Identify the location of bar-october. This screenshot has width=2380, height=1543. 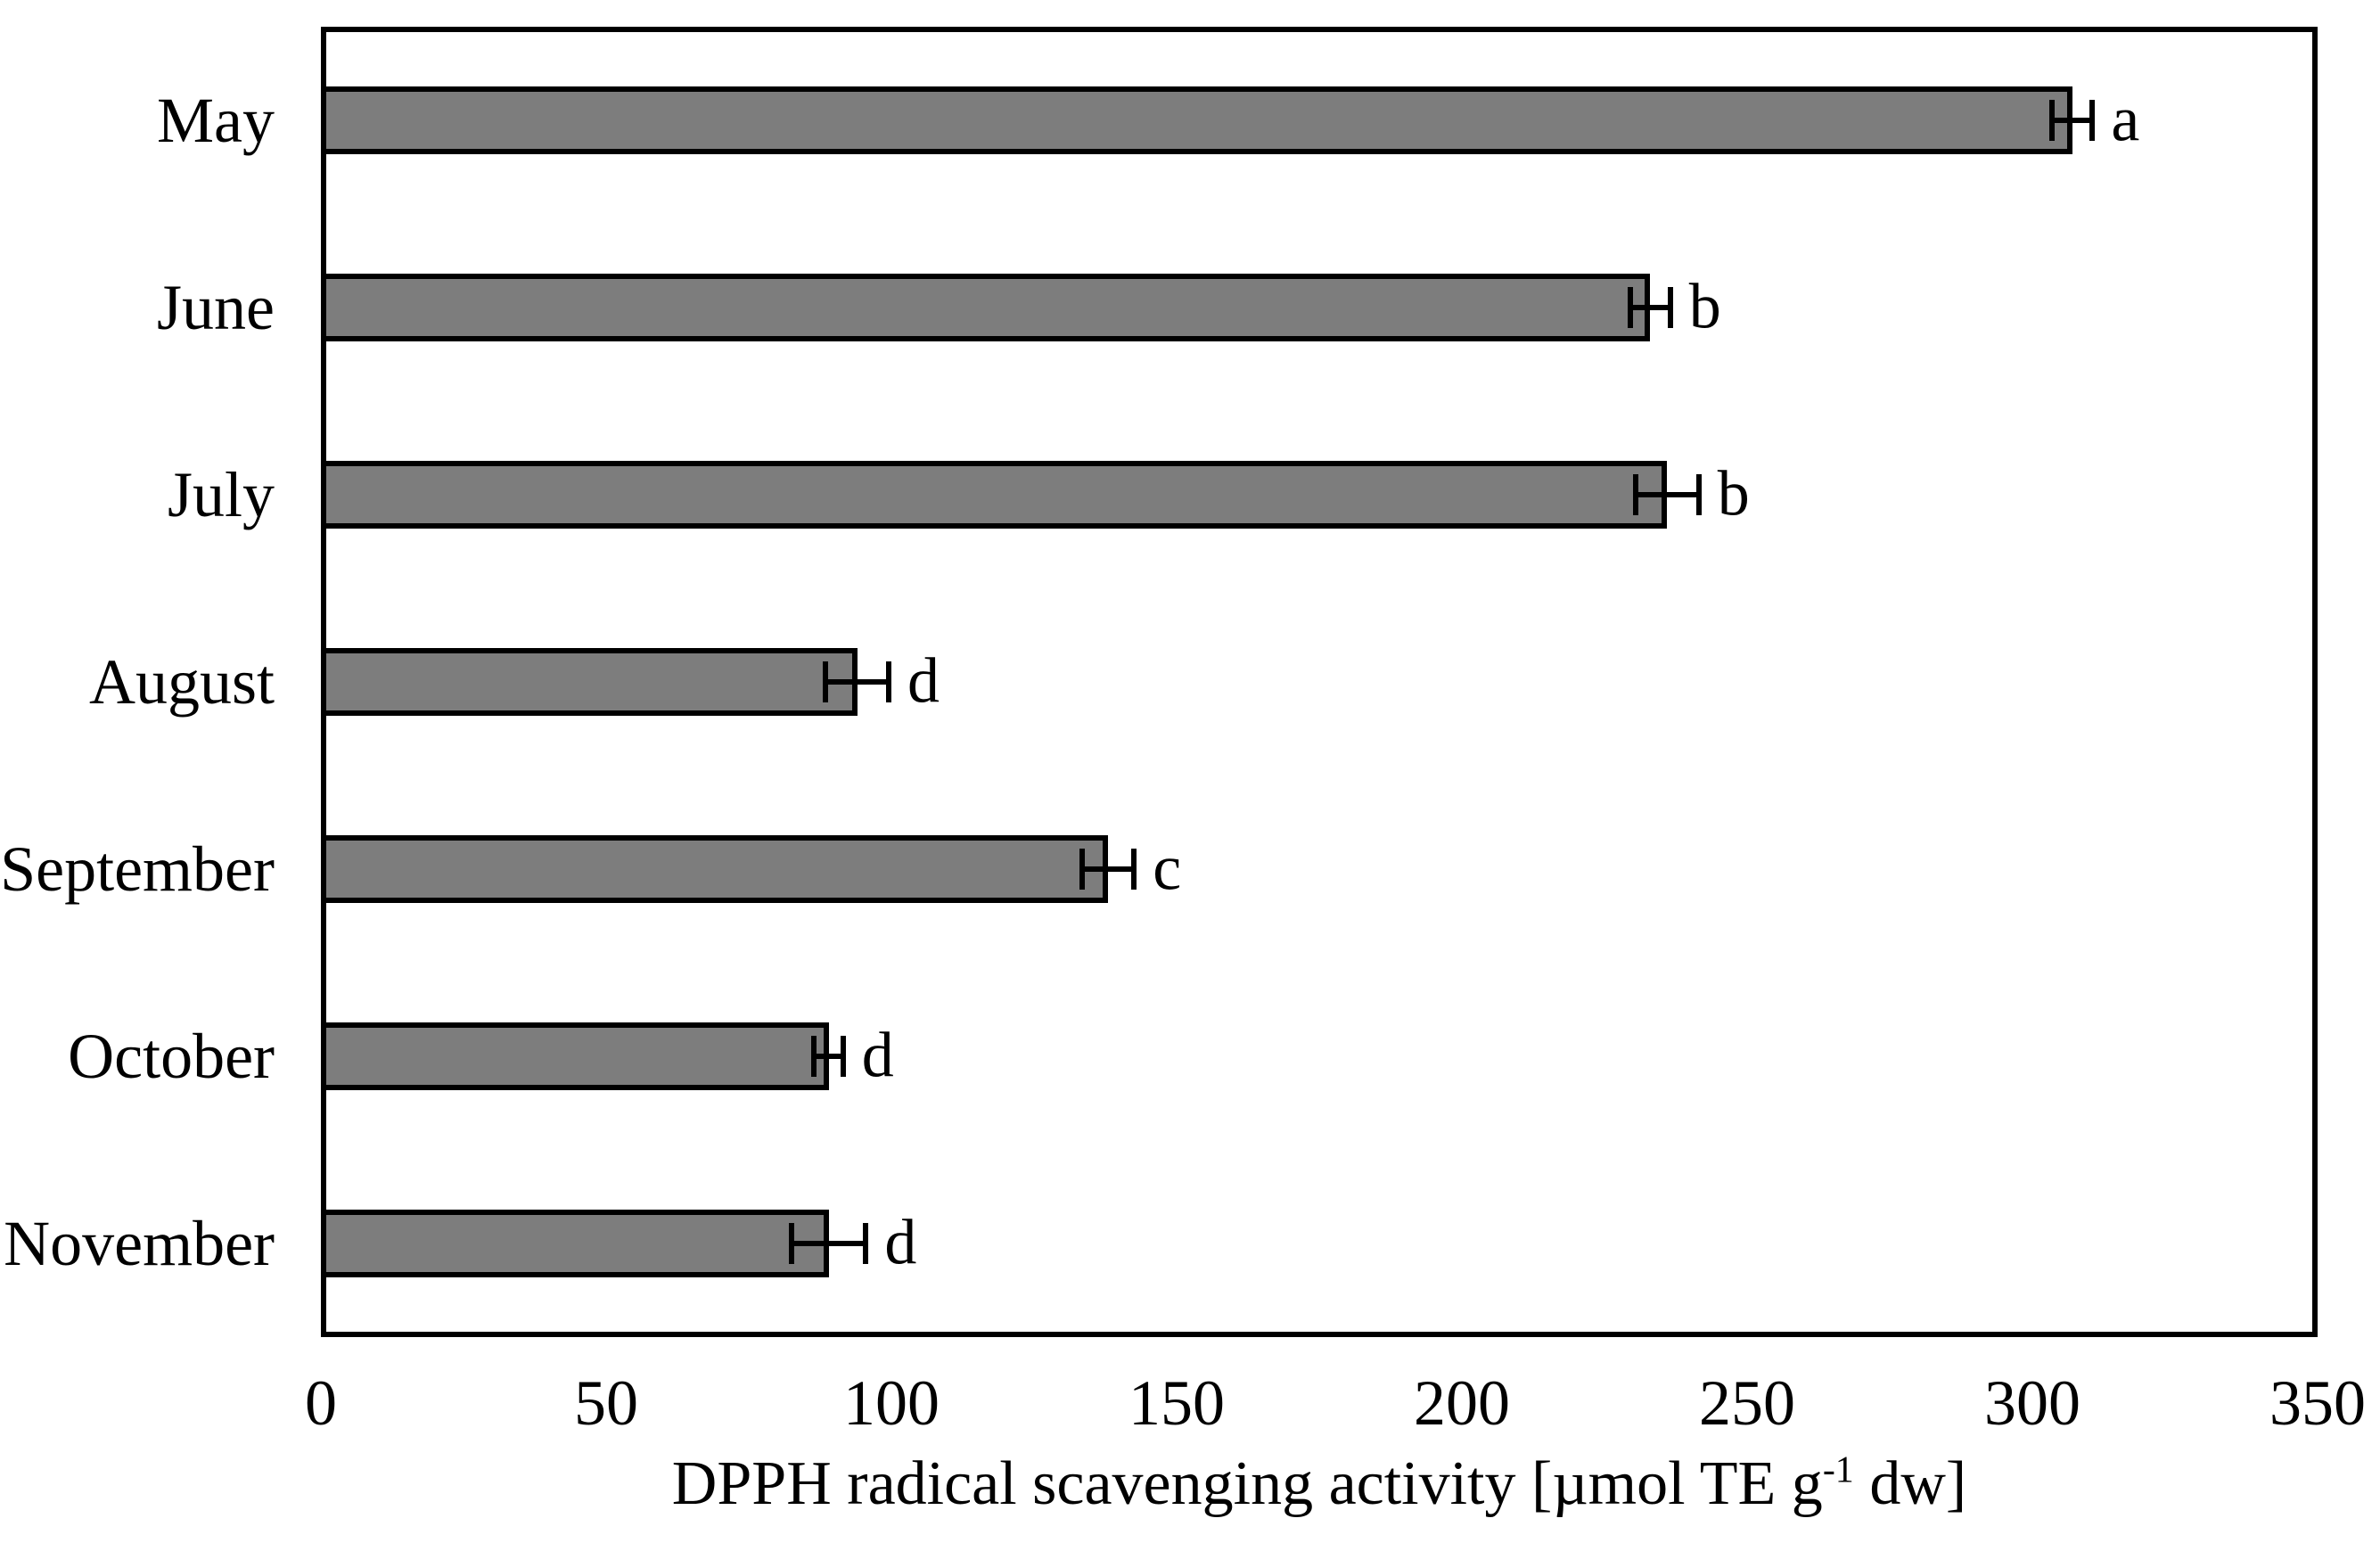
(575, 1056).